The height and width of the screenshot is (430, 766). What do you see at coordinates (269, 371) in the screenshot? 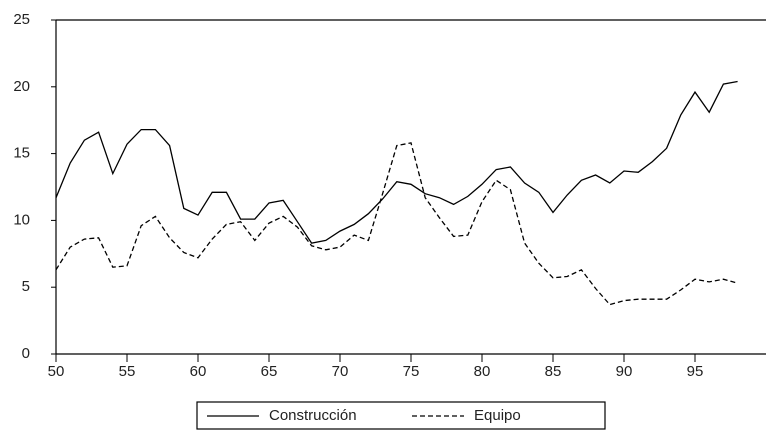
I see `x-tick-label: 65` at bounding box center [269, 371].